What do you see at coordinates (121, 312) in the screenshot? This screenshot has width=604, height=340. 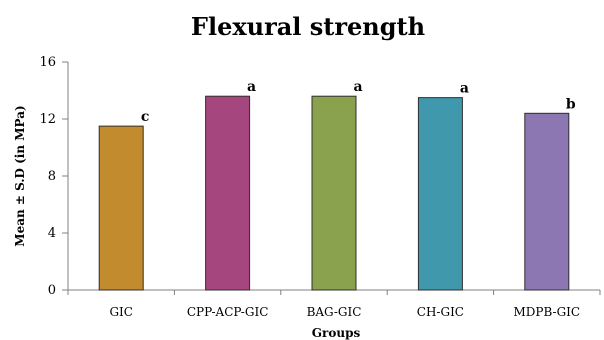 I see `category-label: GIC` at bounding box center [121, 312].